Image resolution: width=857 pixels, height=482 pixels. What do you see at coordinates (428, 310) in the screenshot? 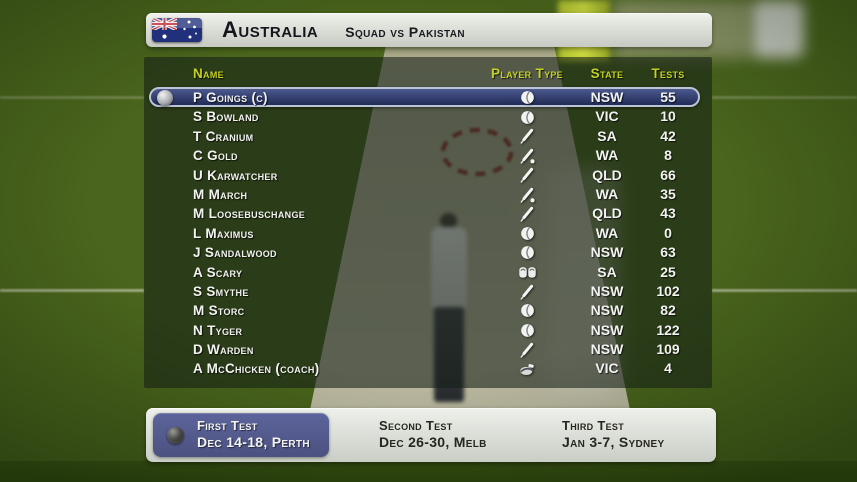
I see `table-row: M Storc NSW 82` at bounding box center [428, 310].